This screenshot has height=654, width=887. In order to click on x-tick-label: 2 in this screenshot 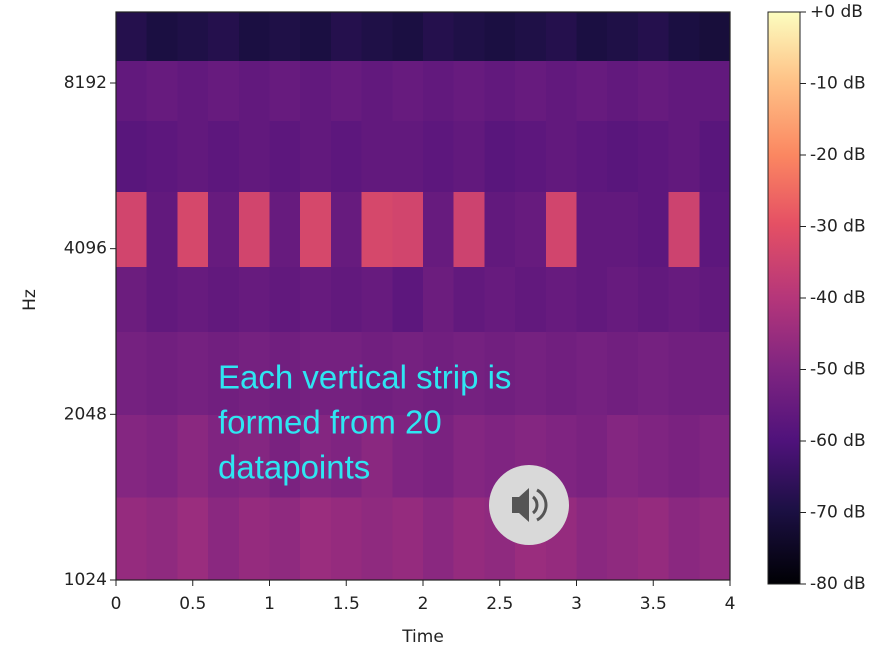, I will do `click(423, 604)`.